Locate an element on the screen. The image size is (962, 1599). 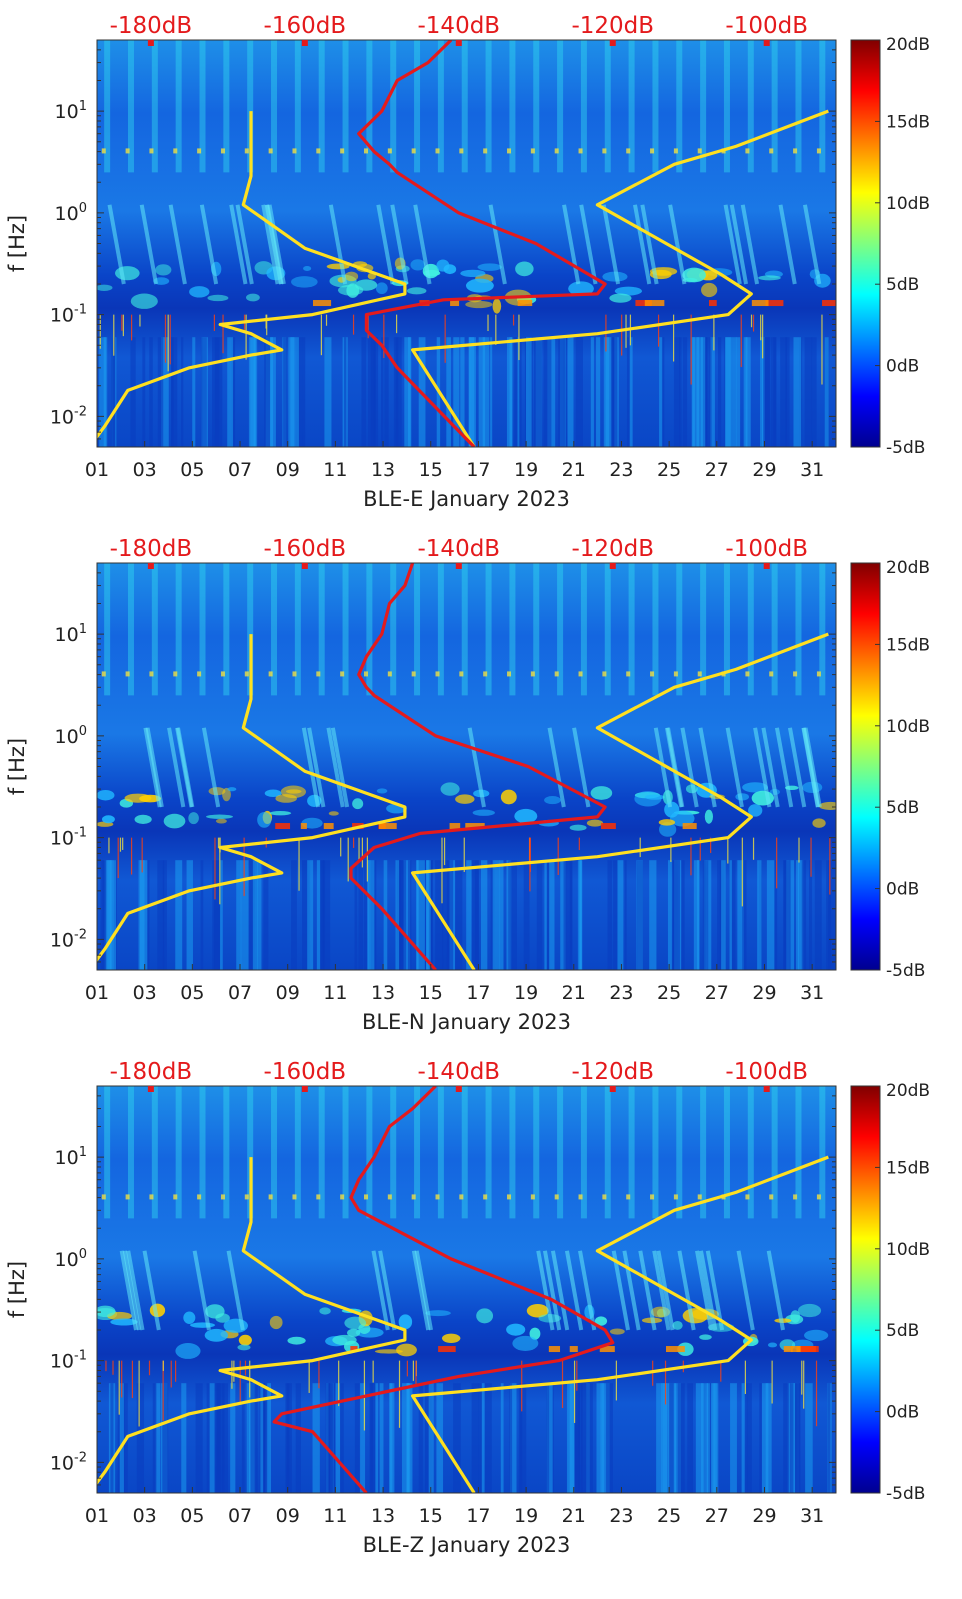
colorbar-tick-label: -5dB is located at coordinates (905, 971).